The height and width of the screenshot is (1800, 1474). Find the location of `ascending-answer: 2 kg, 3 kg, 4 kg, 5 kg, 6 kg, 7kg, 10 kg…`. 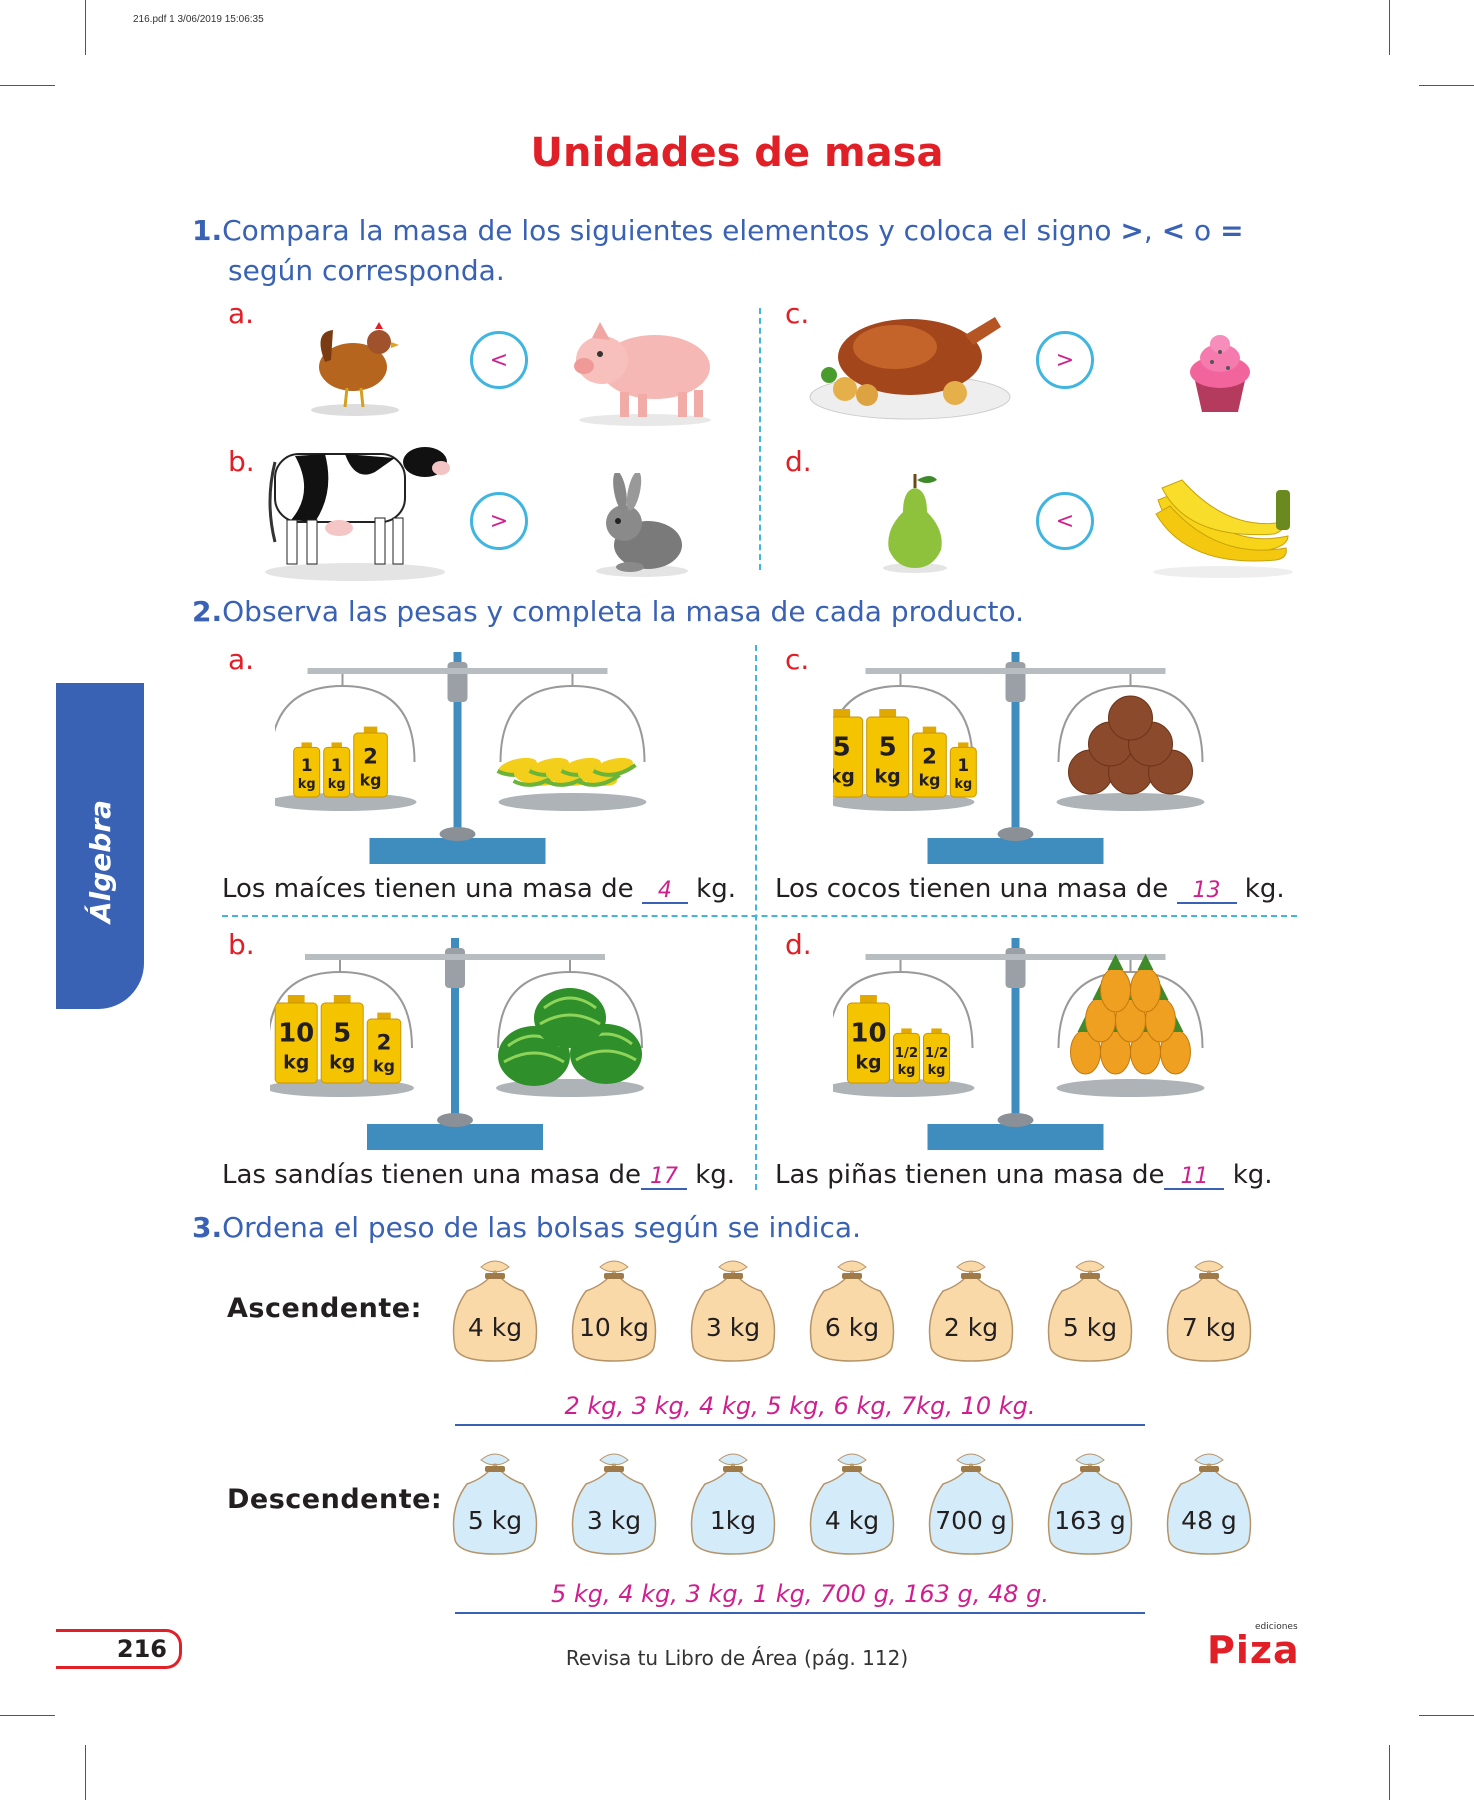

ascending-answer: 2 kg, 3 kg, 4 kg, 5 kg, 6 kg, 7kg, 10 kg… is located at coordinates (800, 1406).